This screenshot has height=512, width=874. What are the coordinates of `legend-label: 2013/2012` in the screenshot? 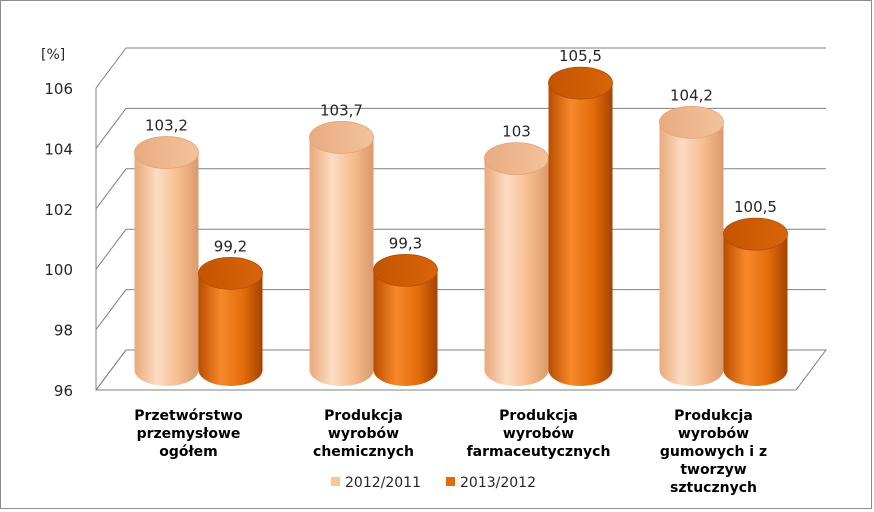 It's located at (498, 483).